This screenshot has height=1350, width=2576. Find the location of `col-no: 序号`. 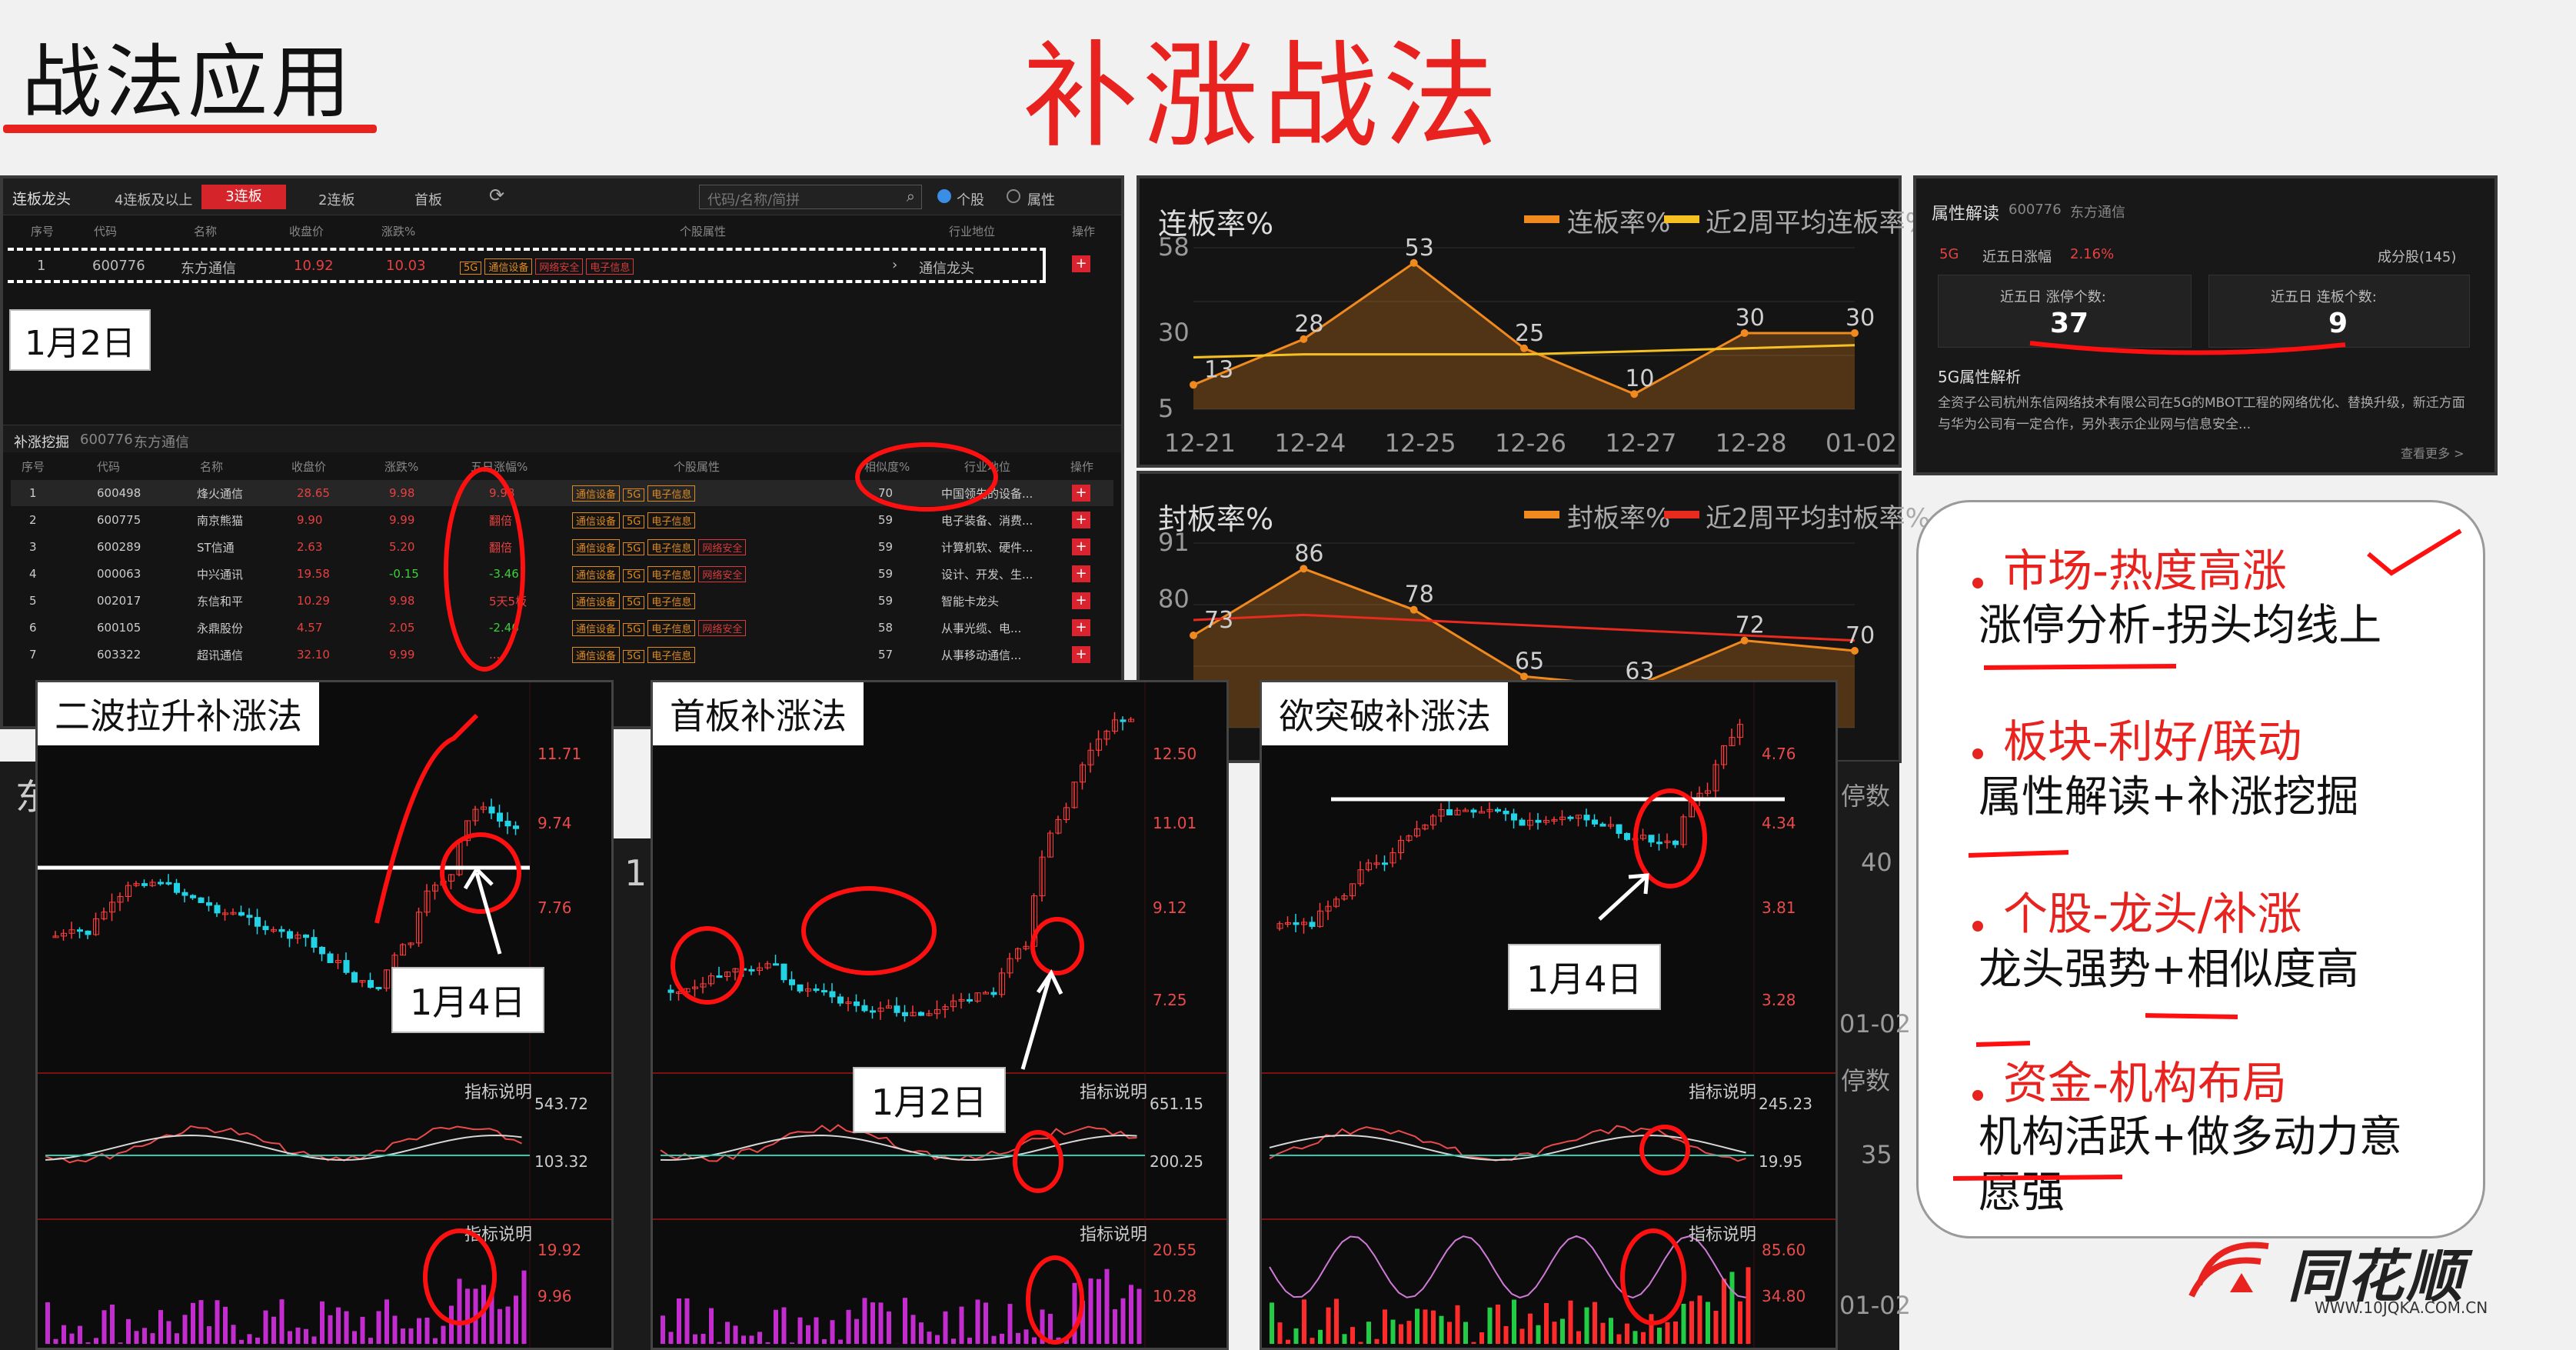

col-no: 序号 is located at coordinates (43, 231).